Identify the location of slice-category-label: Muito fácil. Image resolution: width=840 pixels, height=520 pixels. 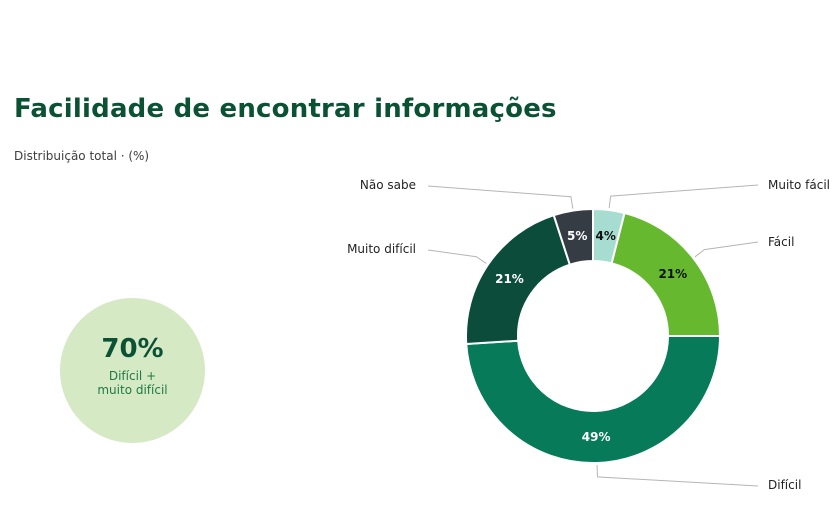
(799, 185).